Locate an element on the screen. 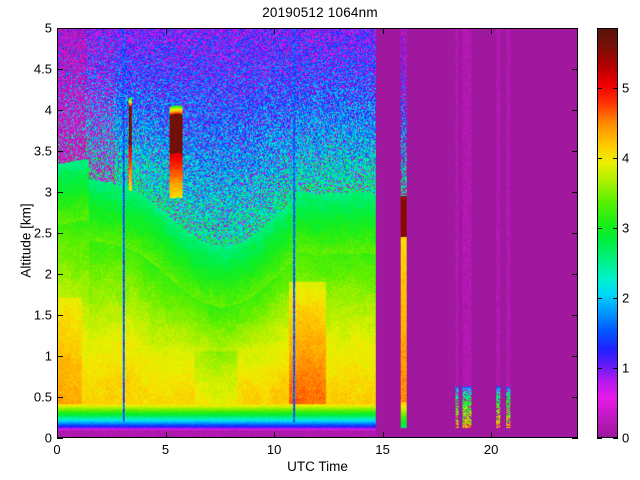  colorbar-tick-label: 4 is located at coordinates (626, 158).